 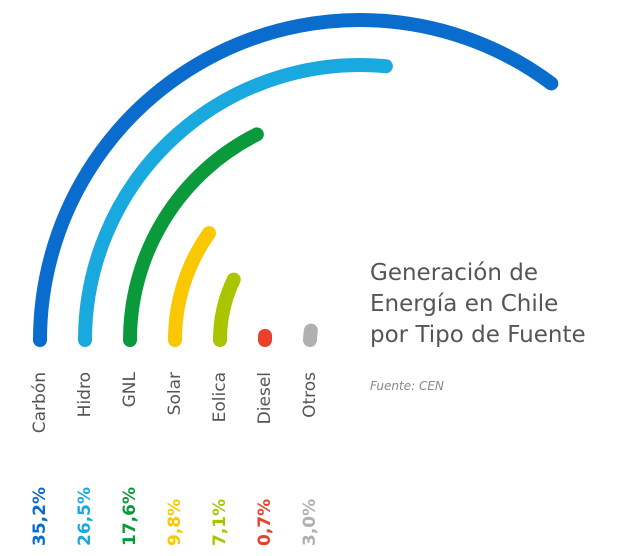 I want to click on value-label: 17,6%, so click(x=130, y=516).